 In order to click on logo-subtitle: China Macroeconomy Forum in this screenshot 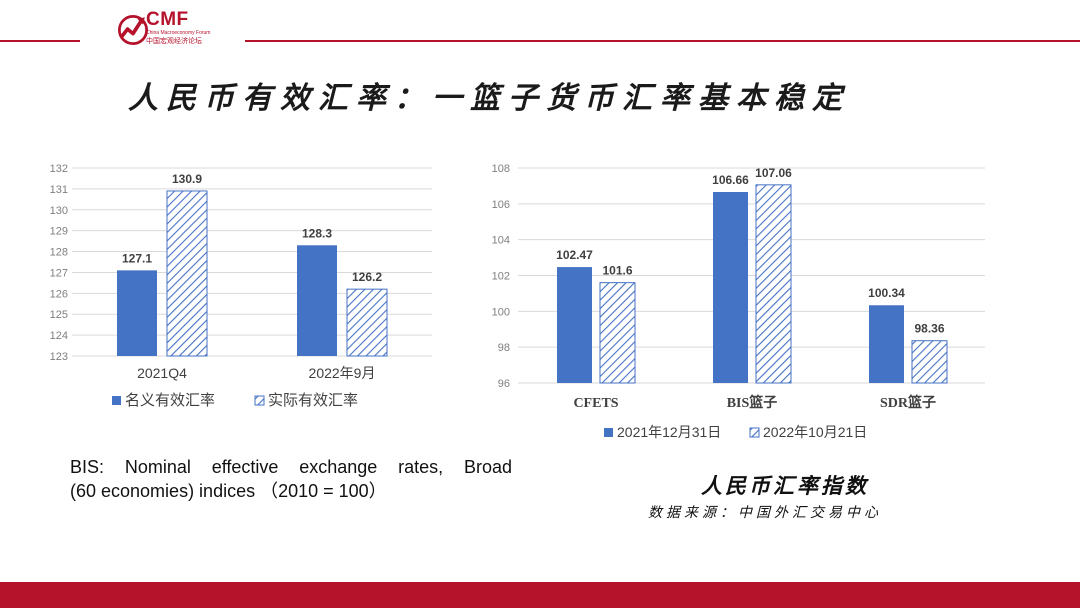, I will do `click(178, 33)`.